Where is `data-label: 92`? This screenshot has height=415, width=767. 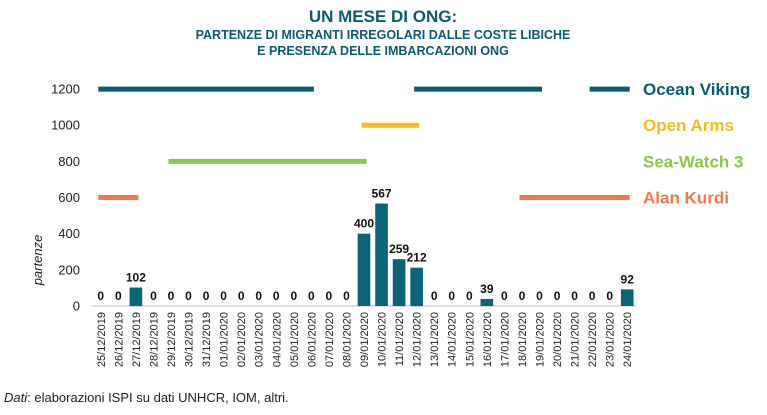
data-label: 92 is located at coordinates (628, 279).